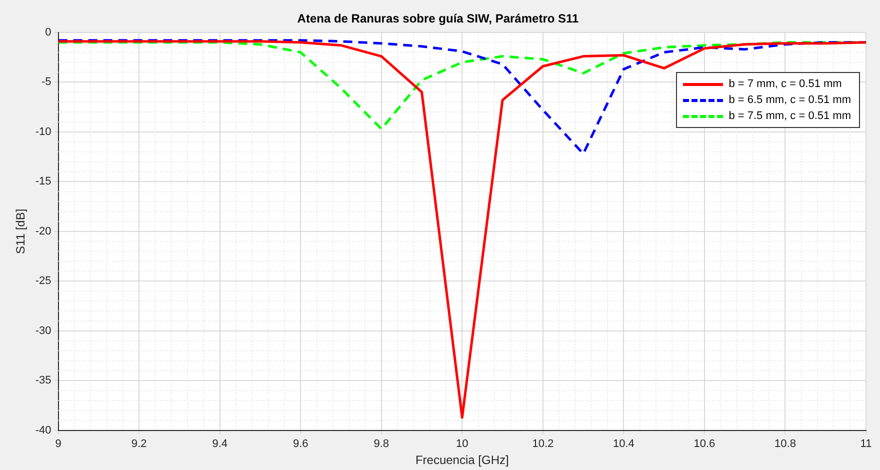 This screenshot has height=470, width=880. I want to click on x-axis-title: Frecuencia [GHz], so click(462, 460).